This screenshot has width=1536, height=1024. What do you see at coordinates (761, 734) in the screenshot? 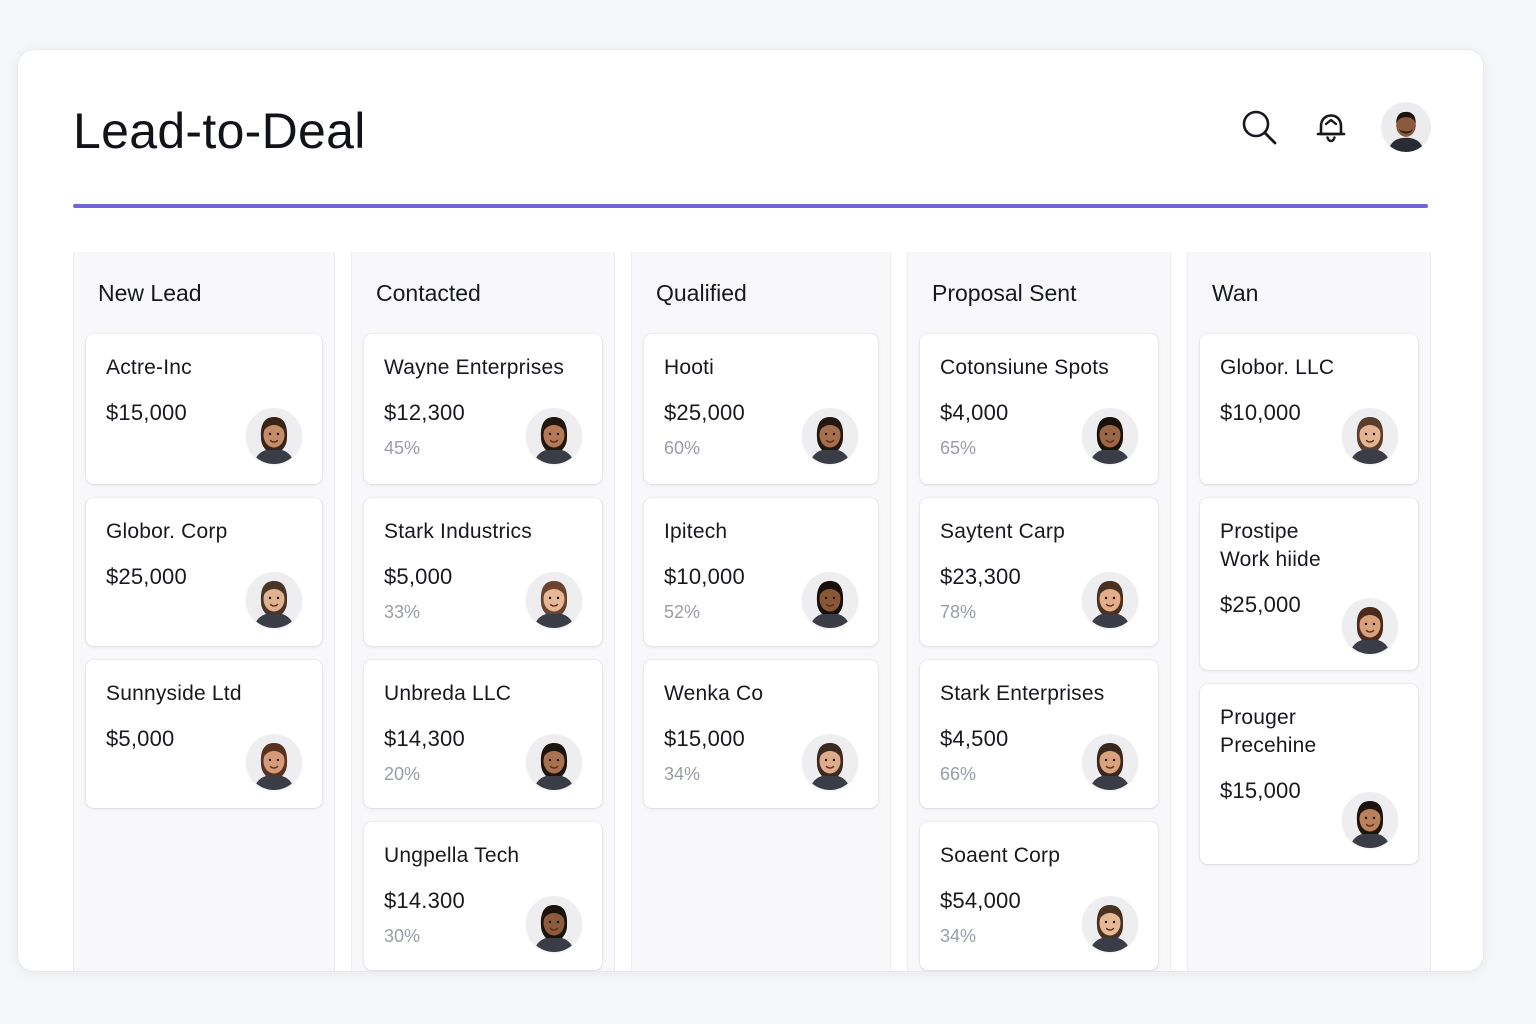
I see `deal-card: Wenka Co $15,000 34%` at bounding box center [761, 734].